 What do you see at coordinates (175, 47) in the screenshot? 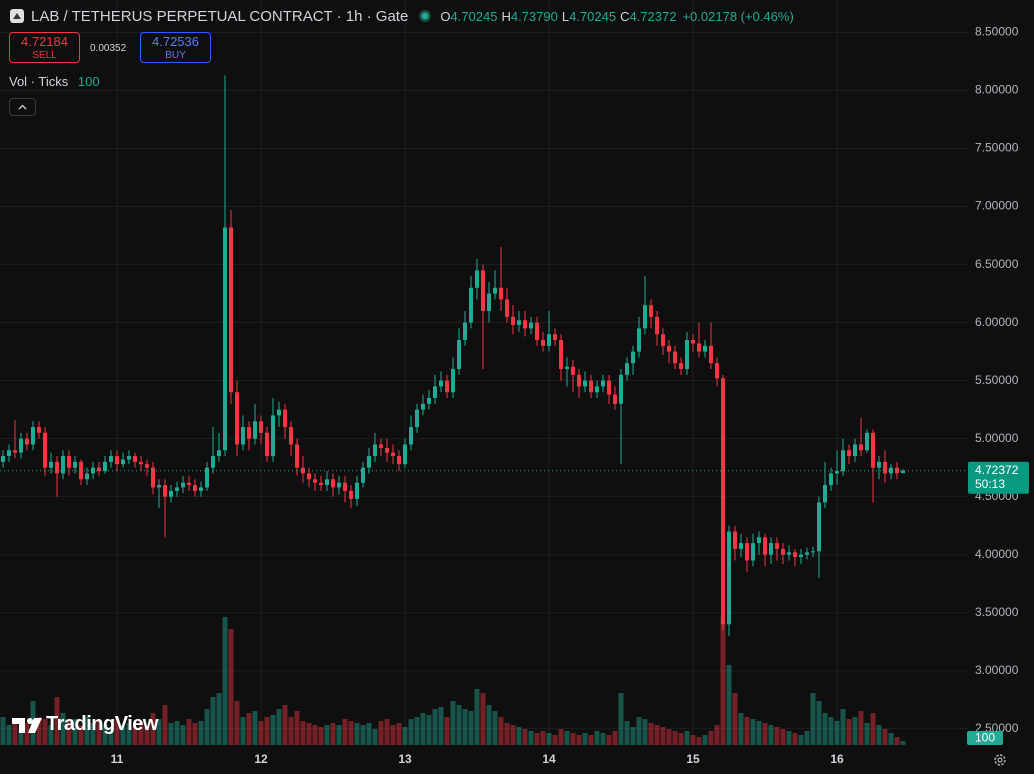
I see `buy-button: 4.72536 BUY` at bounding box center [175, 47].